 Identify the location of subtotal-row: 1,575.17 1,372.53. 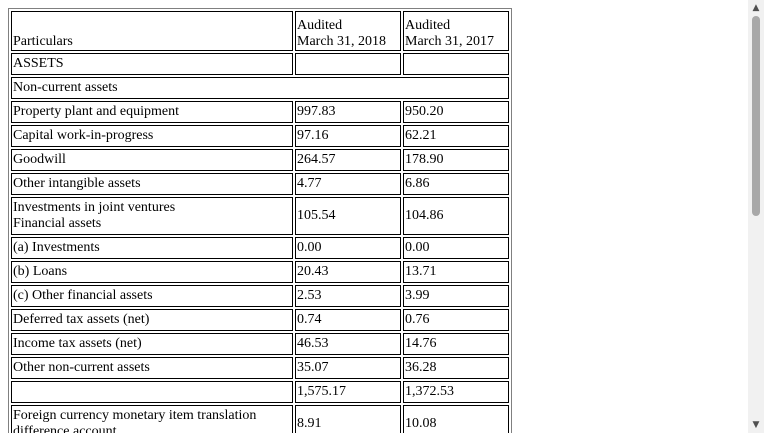
(260, 392).